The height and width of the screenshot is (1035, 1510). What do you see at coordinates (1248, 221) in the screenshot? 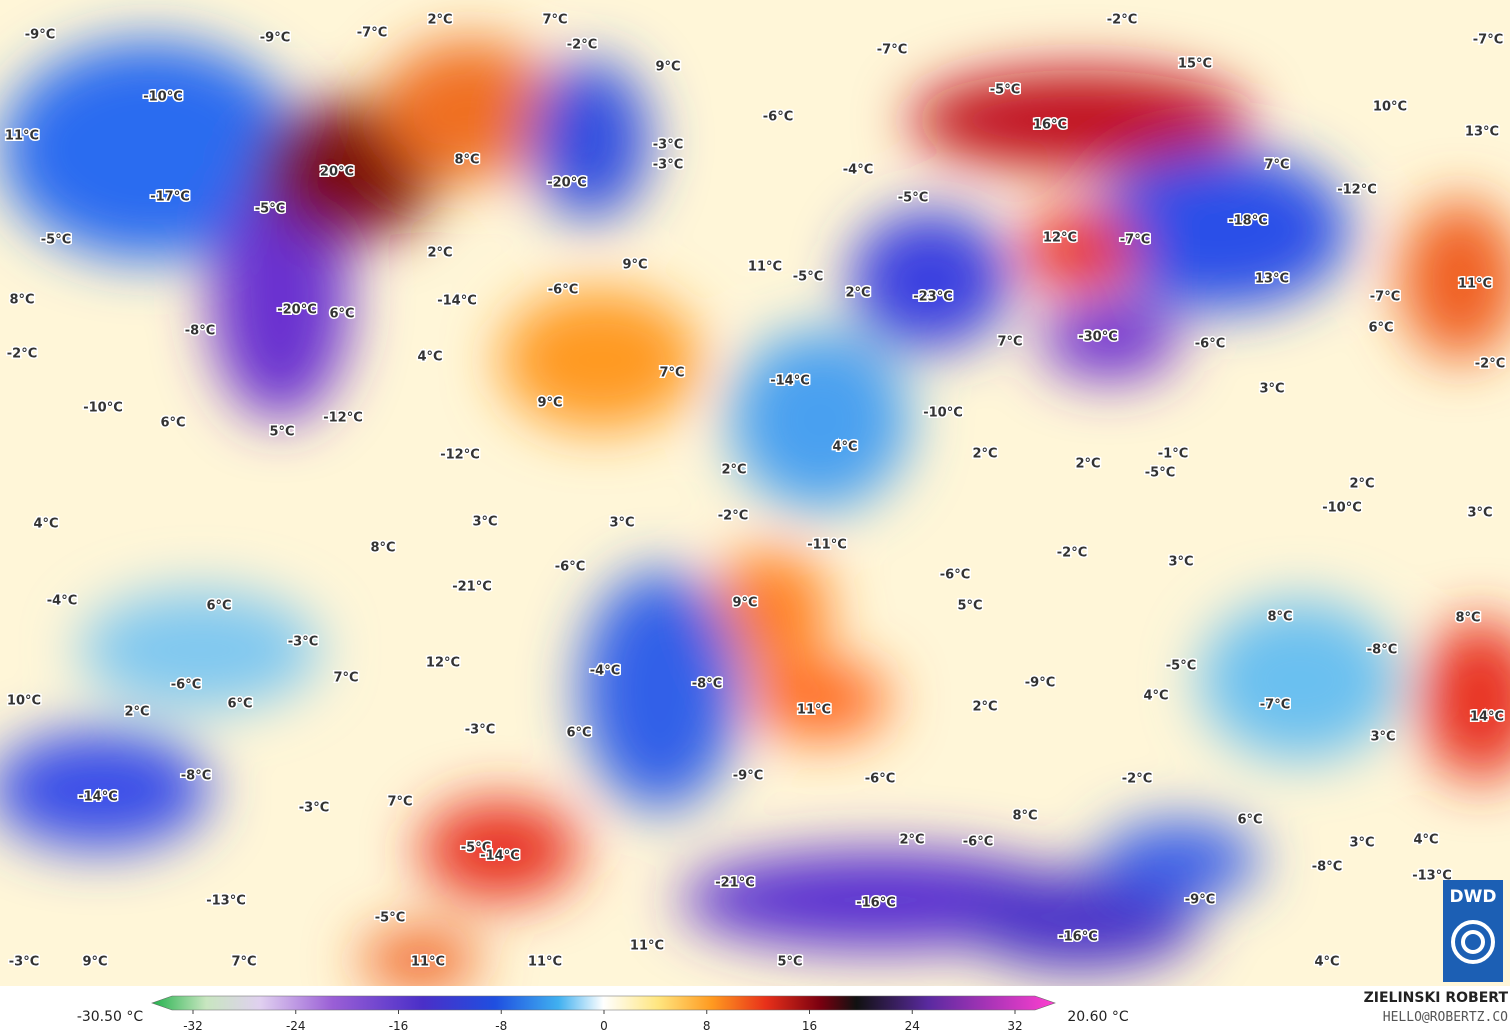
I see `temperature-label: -18°C` at bounding box center [1248, 221].